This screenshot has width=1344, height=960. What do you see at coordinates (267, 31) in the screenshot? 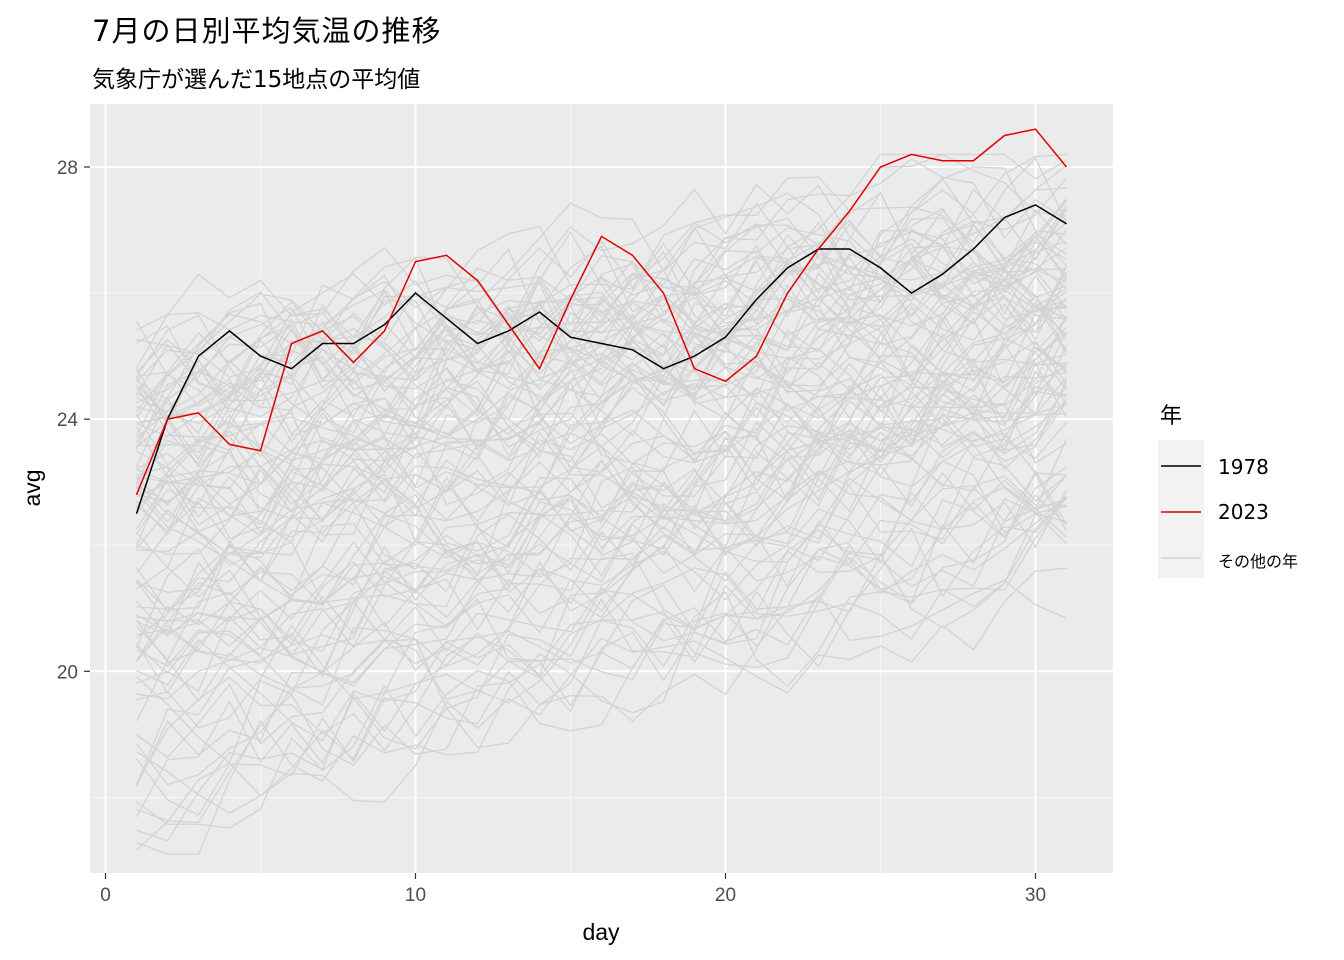
I see `chart-title: 7月の日別平均気温の推移` at bounding box center [267, 31].